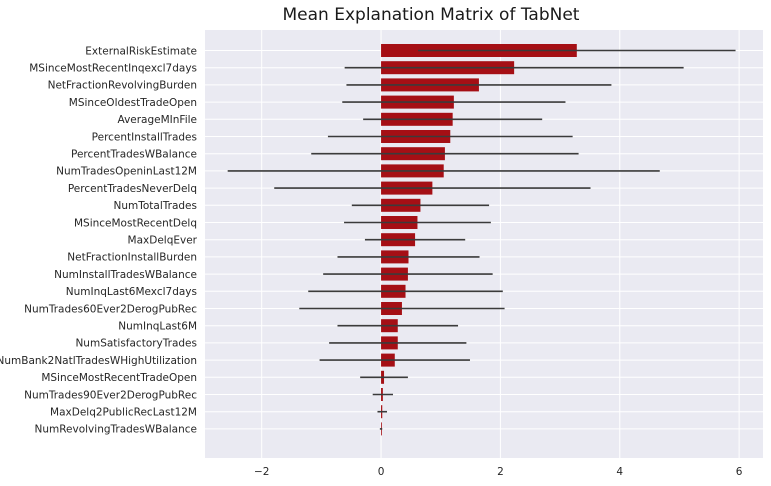 The height and width of the screenshot is (486, 771). Describe the element at coordinates (619, 472) in the screenshot. I see `x-tick-label: 4` at that location.